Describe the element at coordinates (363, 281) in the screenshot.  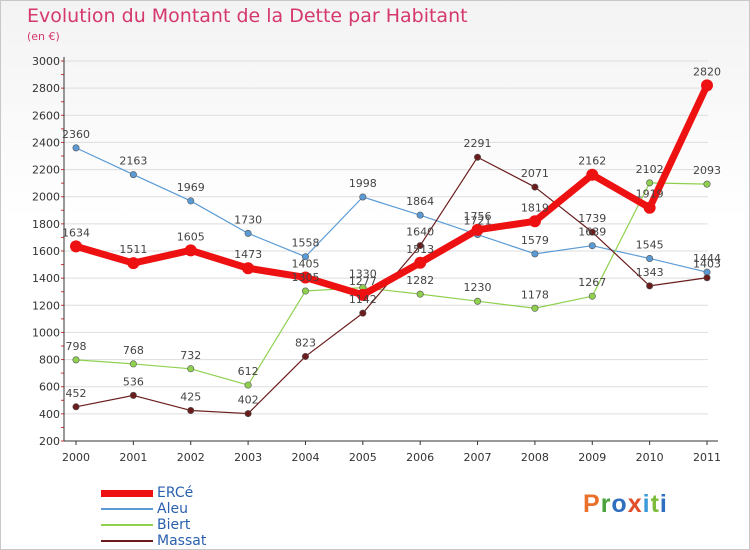
I see `data-label: 1277` at that location.